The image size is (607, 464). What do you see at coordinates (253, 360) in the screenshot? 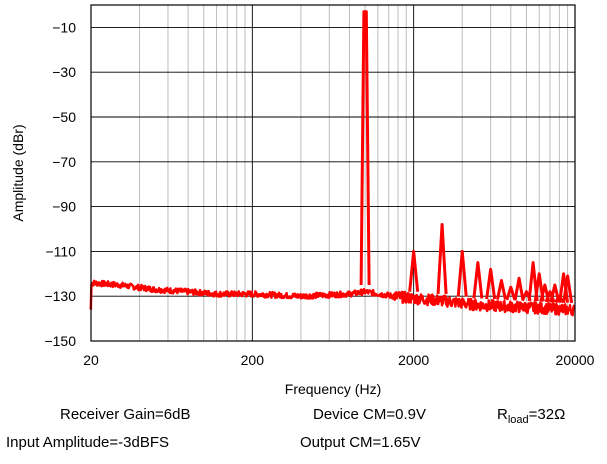
I see `x-tick-label: 200` at bounding box center [253, 360].